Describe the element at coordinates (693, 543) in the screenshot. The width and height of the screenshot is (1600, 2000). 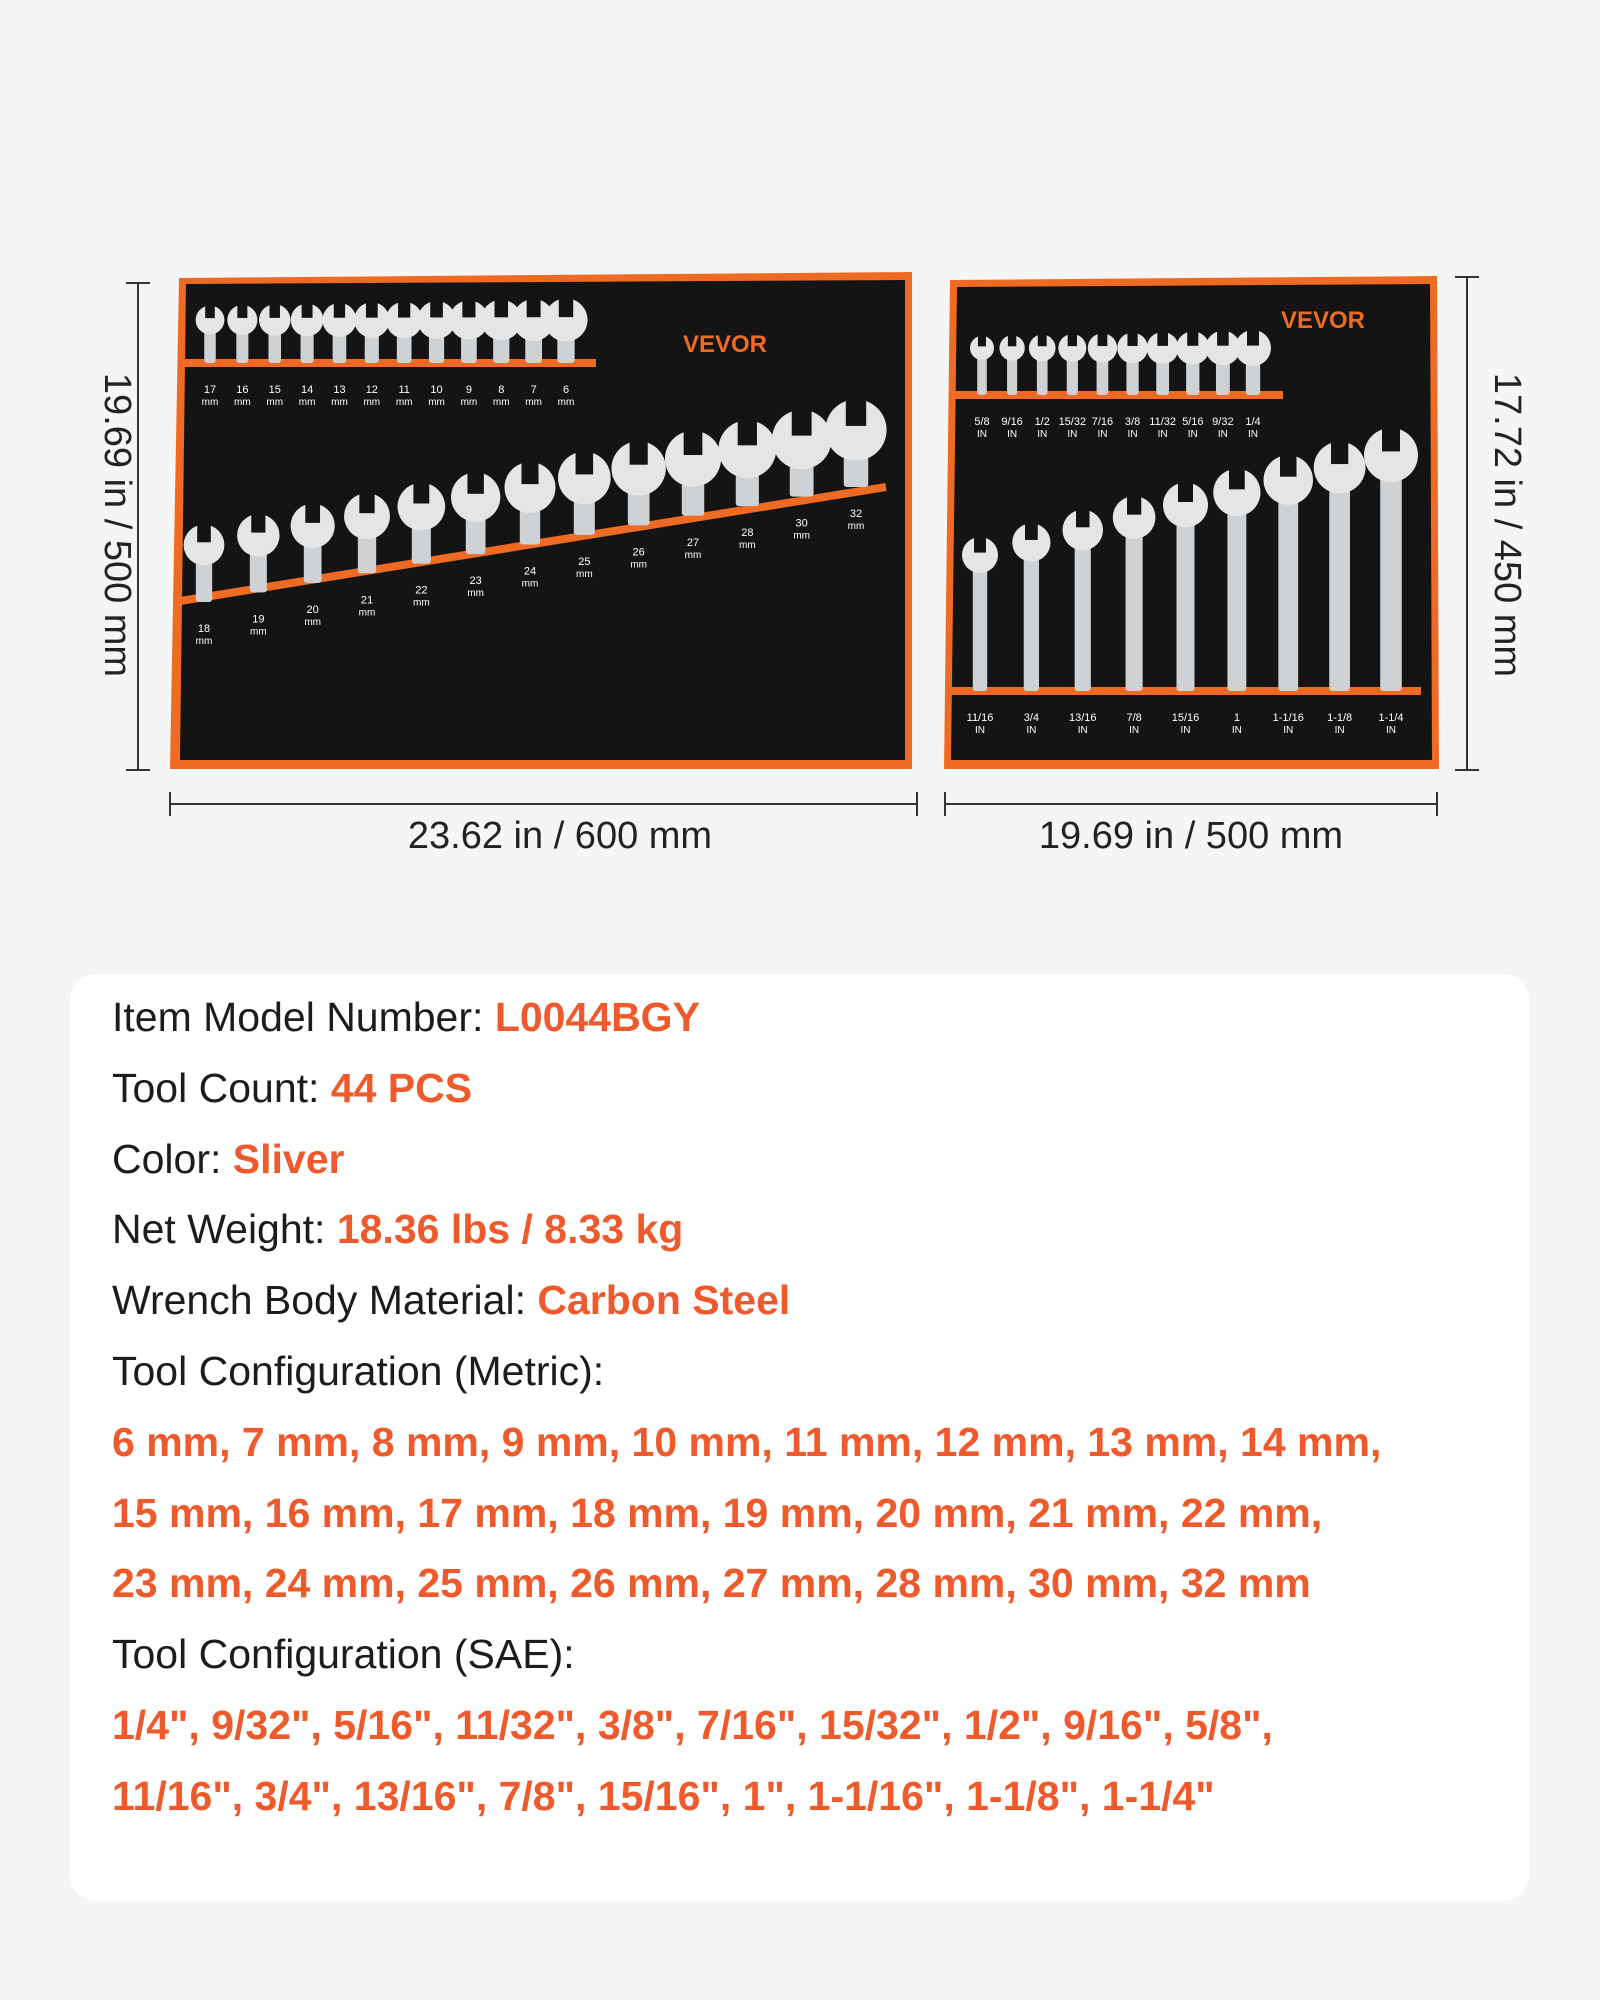
I see `size-label: 27` at that location.